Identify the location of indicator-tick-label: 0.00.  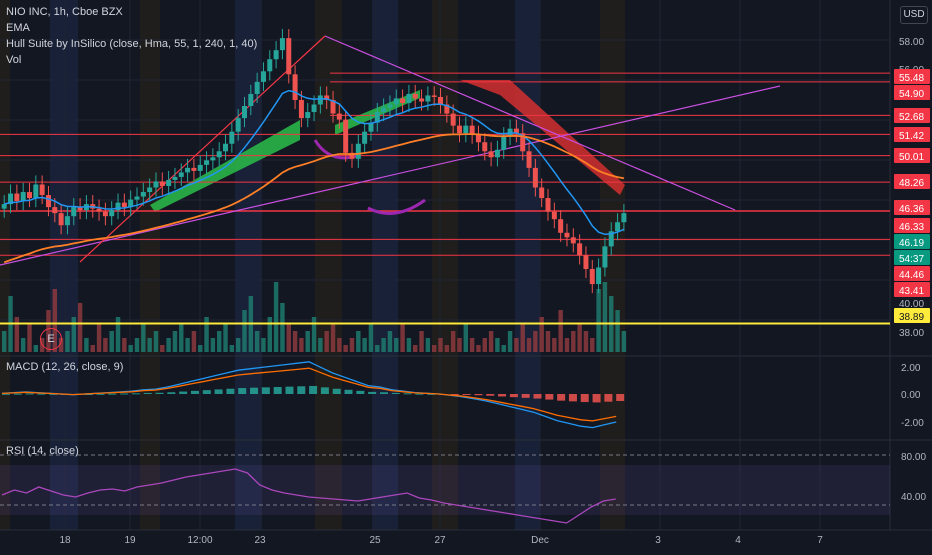
(911, 395).